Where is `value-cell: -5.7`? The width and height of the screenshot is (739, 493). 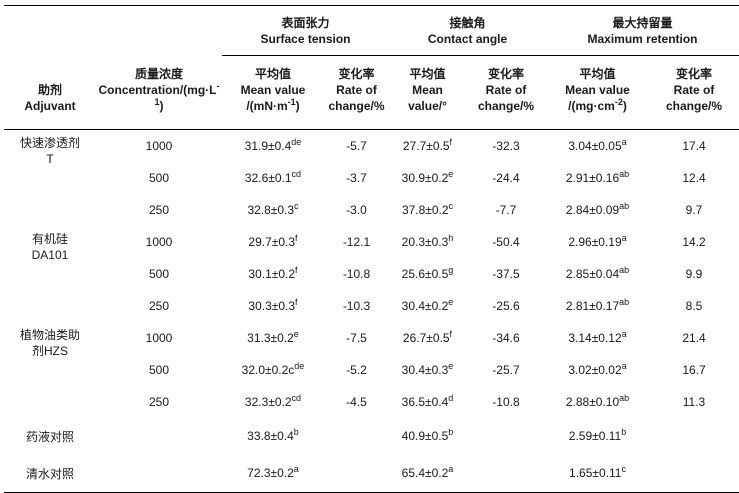 value-cell: -5.7 is located at coordinates (356, 145).